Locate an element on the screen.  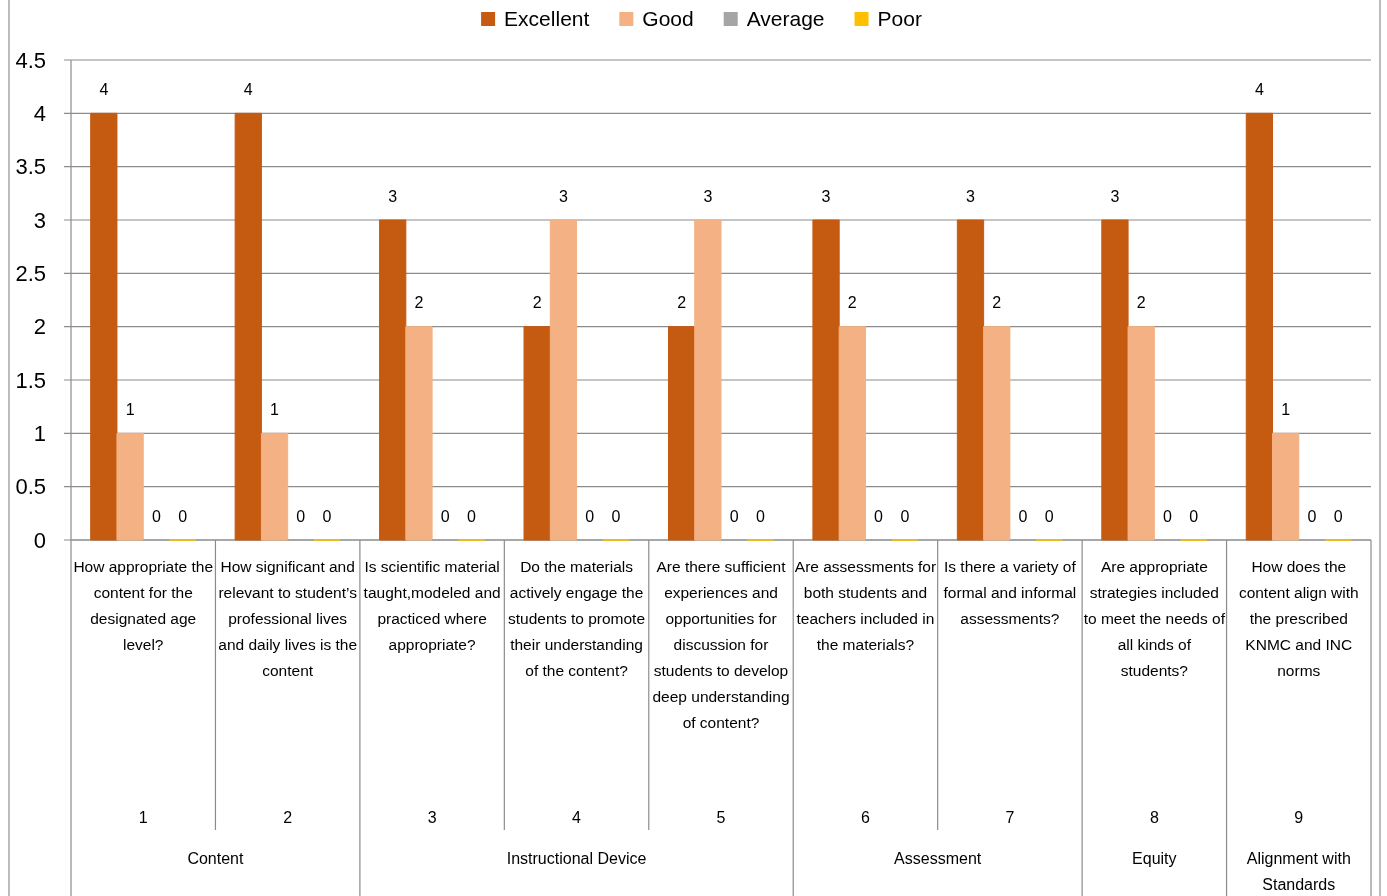
y-tick-label: 0 is located at coordinates (39, 540).